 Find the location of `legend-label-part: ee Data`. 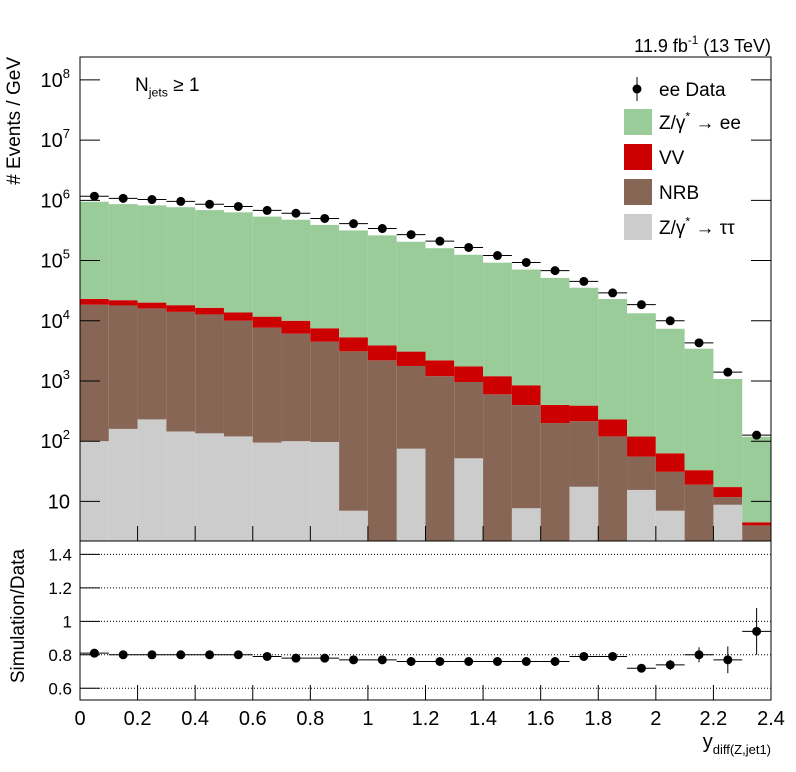

legend-label-part: ee Data is located at coordinates (692, 90).